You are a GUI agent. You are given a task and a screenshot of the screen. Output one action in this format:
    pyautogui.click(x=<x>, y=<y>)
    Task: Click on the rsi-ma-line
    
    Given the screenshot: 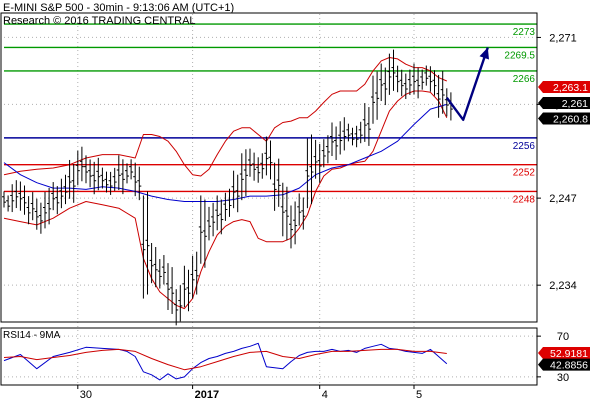 What is the action you would take?
    pyautogui.click(x=225, y=359)
    